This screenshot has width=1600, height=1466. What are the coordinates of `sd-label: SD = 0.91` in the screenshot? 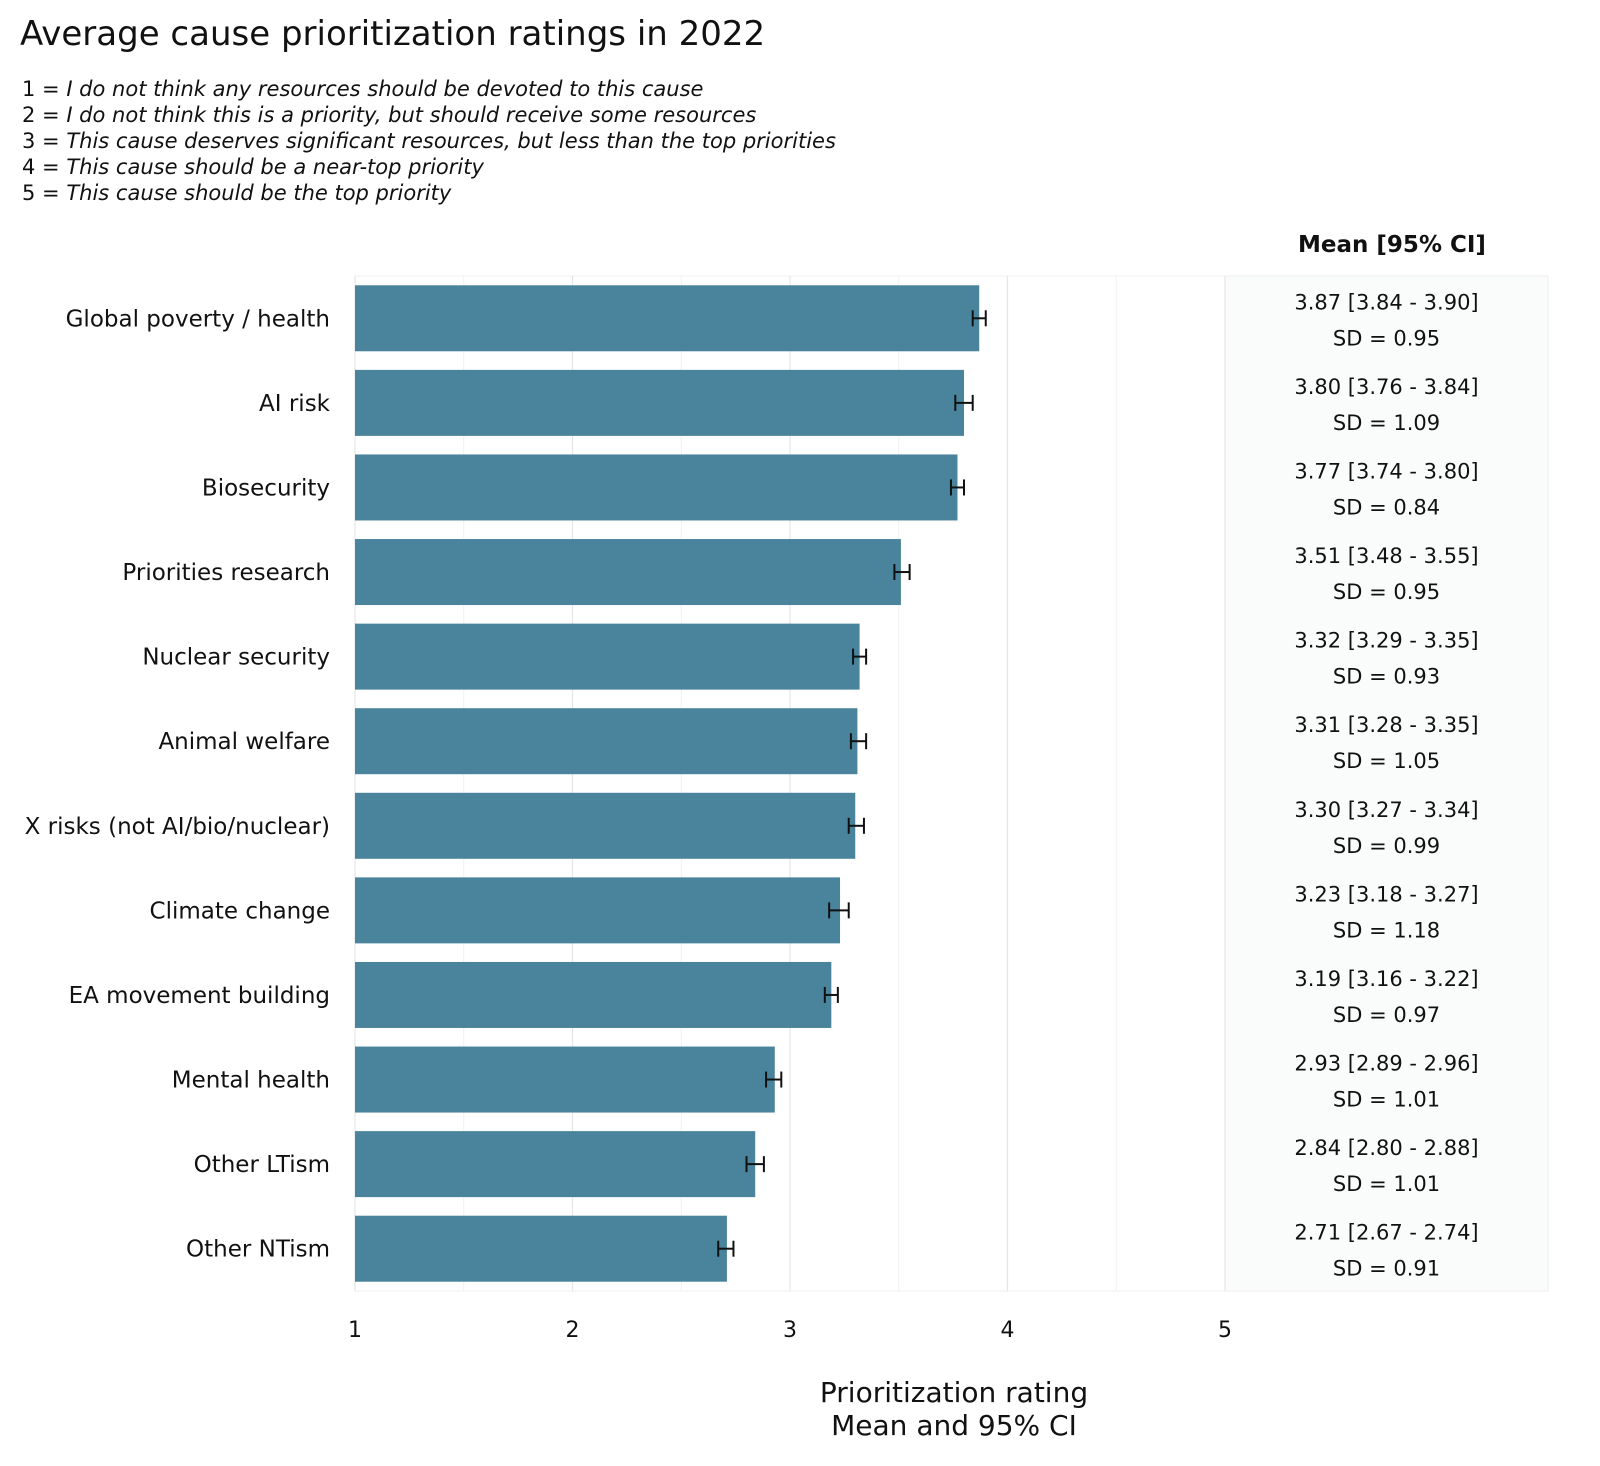 It's located at (1386, 1269).